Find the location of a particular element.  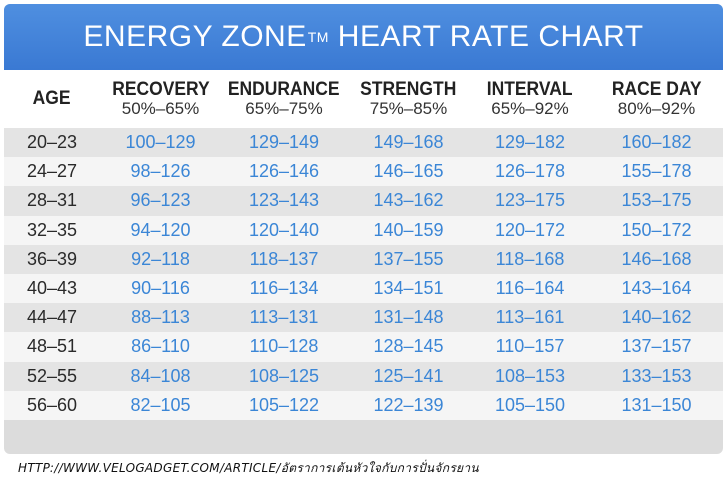

interval-cell: 123–175 is located at coordinates (530, 200).